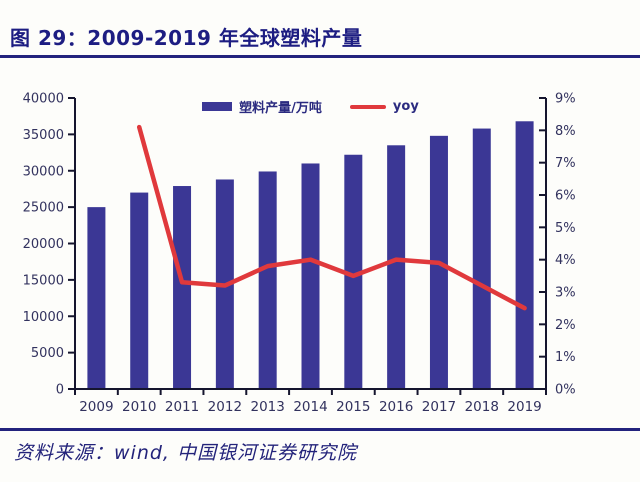  I want to click on x-axis-category-label: 2014, so click(310, 407).